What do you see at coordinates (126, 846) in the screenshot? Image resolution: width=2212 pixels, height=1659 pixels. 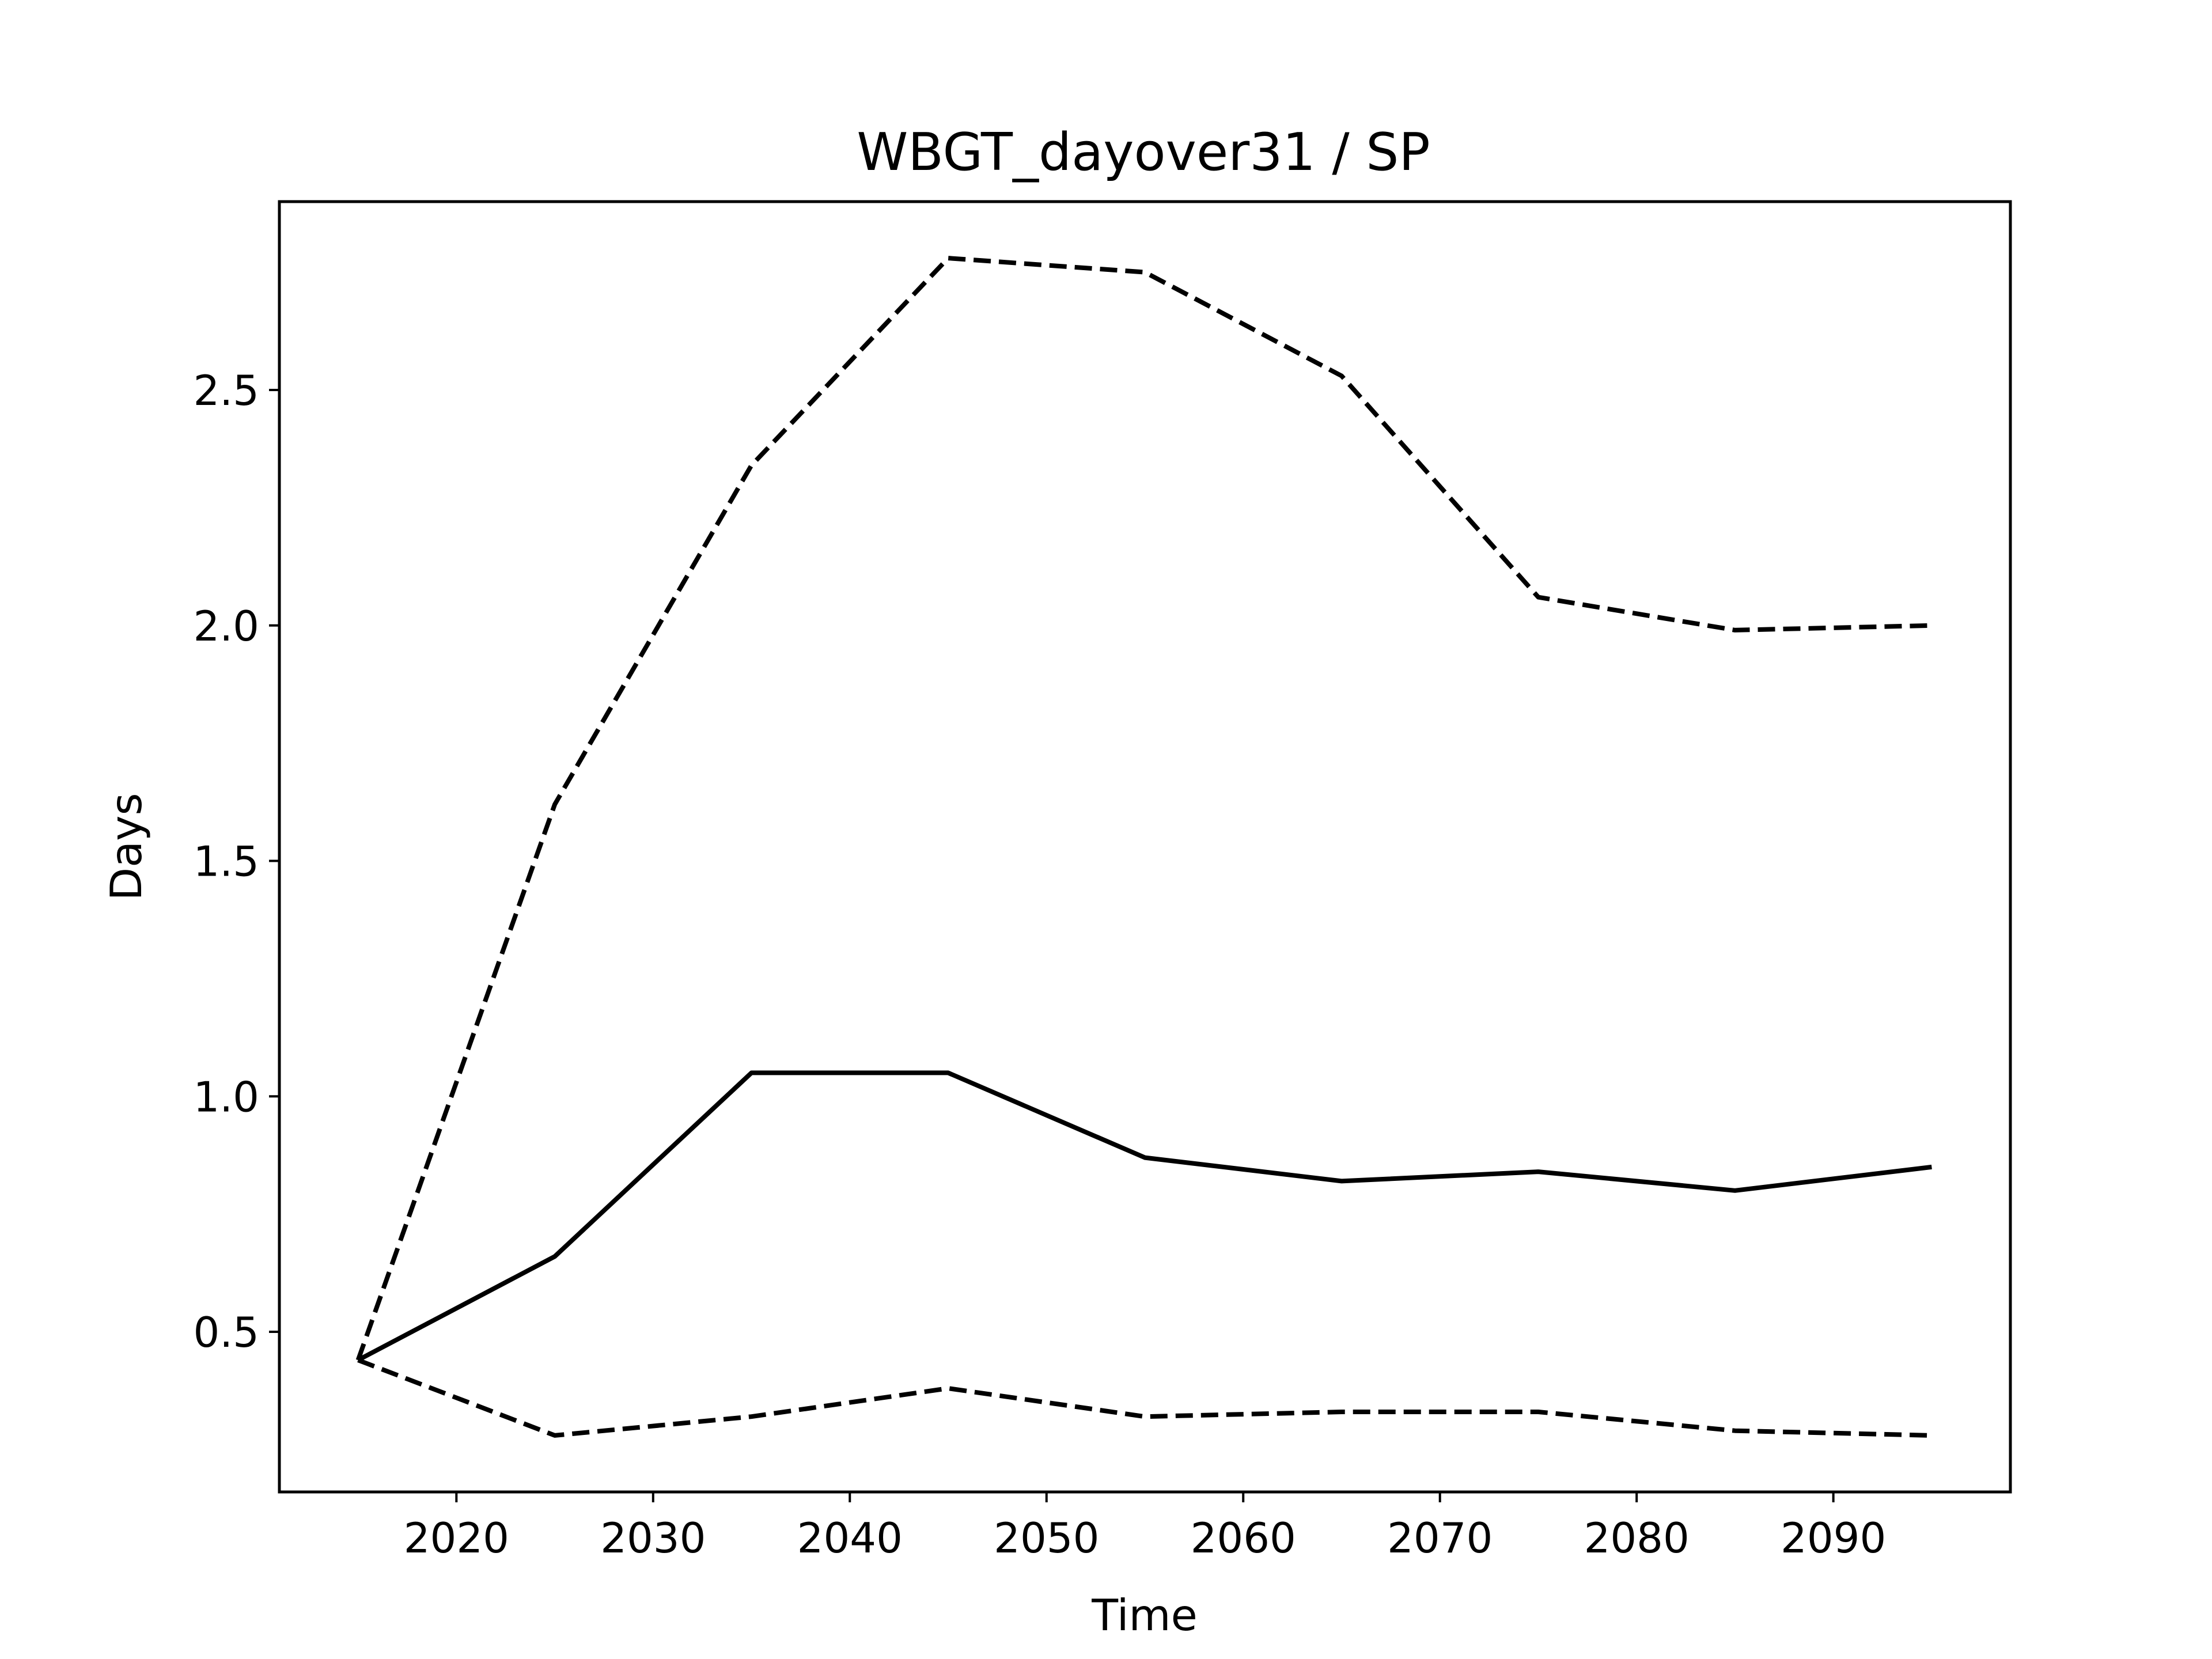 I see `y-axis-label: Days` at bounding box center [126, 846].